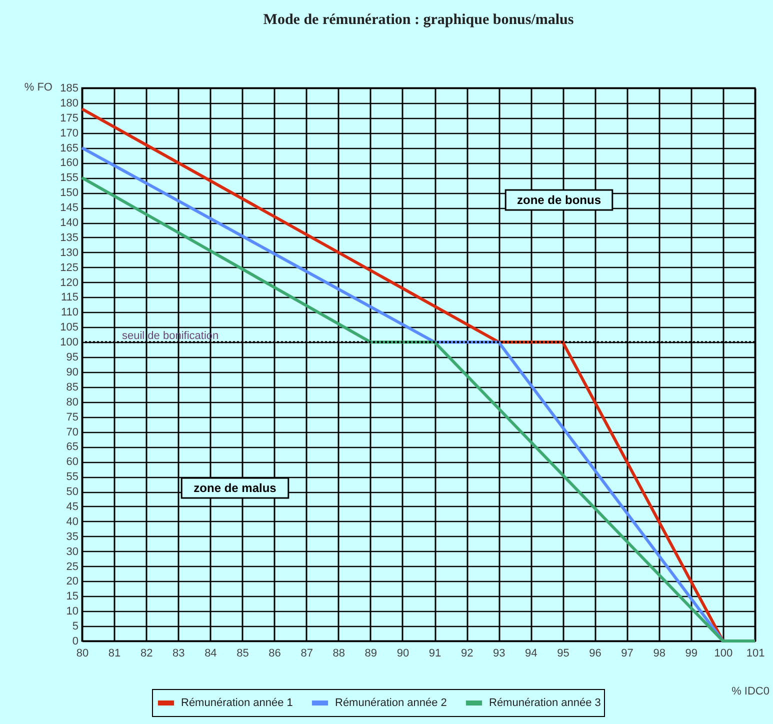 Image resolution: width=773 pixels, height=724 pixels. I want to click on x-tick-label: 99, so click(691, 654).